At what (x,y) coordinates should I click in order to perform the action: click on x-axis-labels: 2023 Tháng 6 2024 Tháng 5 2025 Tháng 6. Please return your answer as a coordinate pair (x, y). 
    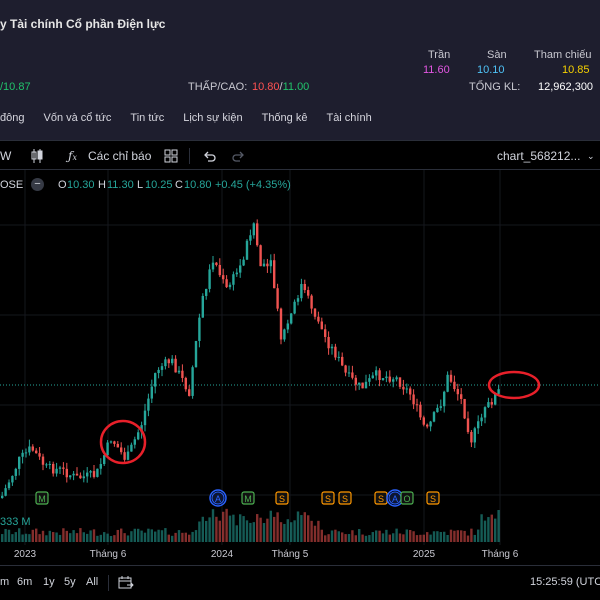
    Looking at the image, I should click on (266, 554).